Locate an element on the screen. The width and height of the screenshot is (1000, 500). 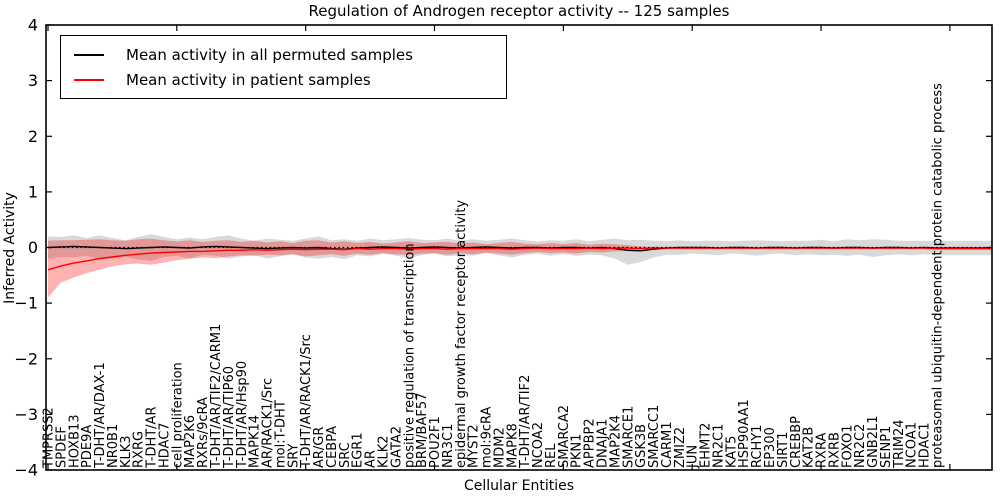
x-tick-label: HDAC1 is located at coordinates (925, 445).